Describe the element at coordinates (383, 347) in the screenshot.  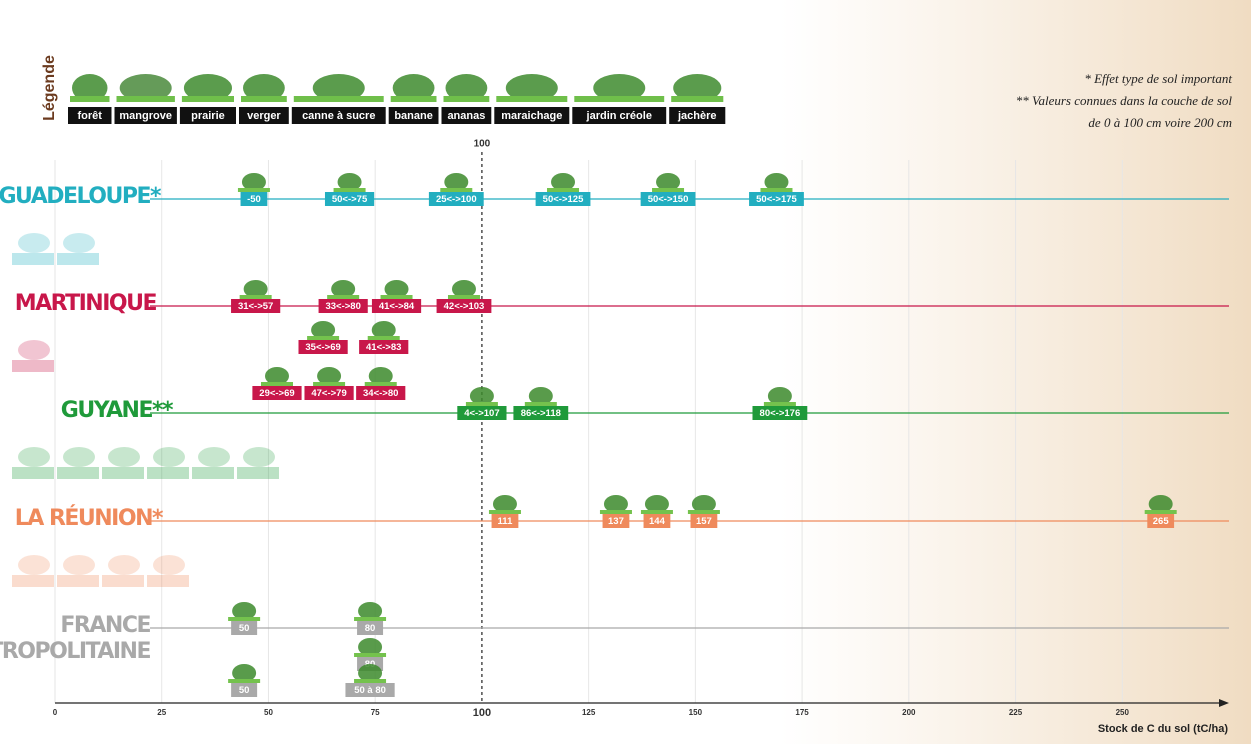
I see `marker-label: 41<->83` at that location.